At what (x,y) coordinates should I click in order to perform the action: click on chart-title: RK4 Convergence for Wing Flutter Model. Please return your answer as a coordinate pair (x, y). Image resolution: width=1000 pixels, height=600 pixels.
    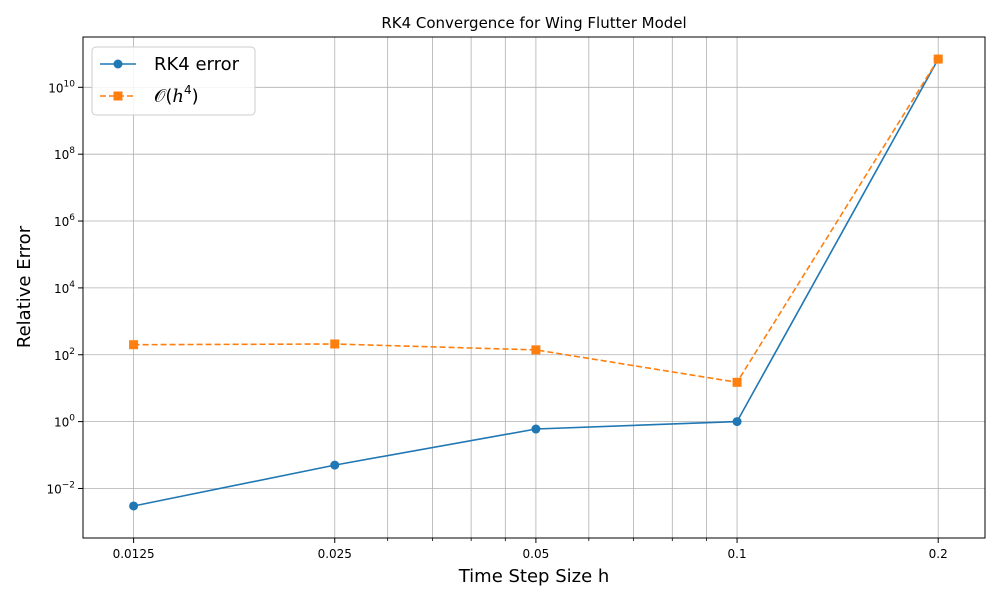
    Looking at the image, I should click on (533, 23).